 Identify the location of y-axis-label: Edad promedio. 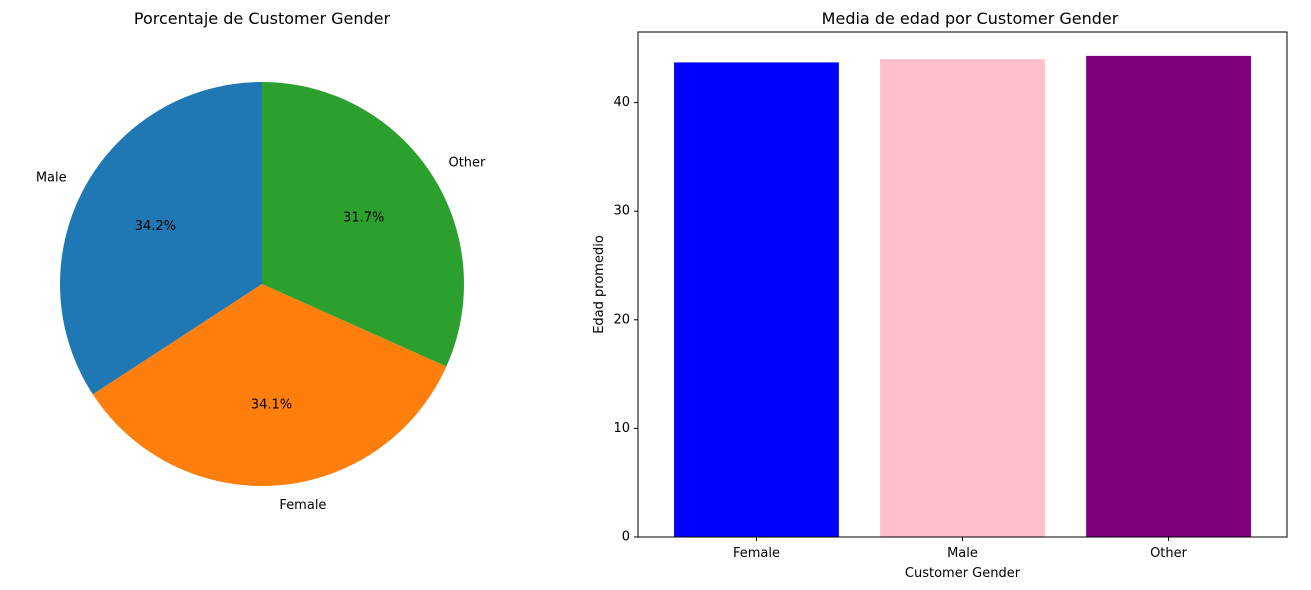
(599, 284).